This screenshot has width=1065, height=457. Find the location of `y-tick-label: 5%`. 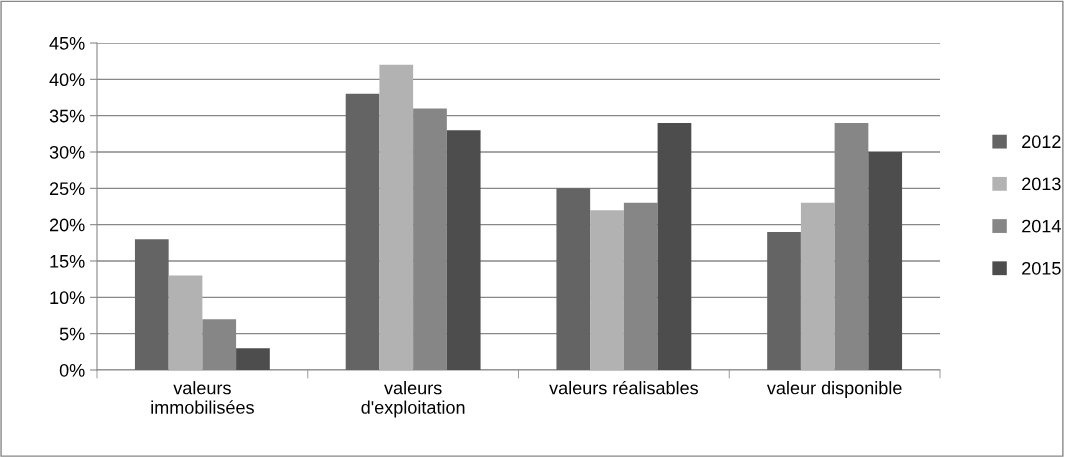

y-tick-label: 5% is located at coordinates (72, 334).